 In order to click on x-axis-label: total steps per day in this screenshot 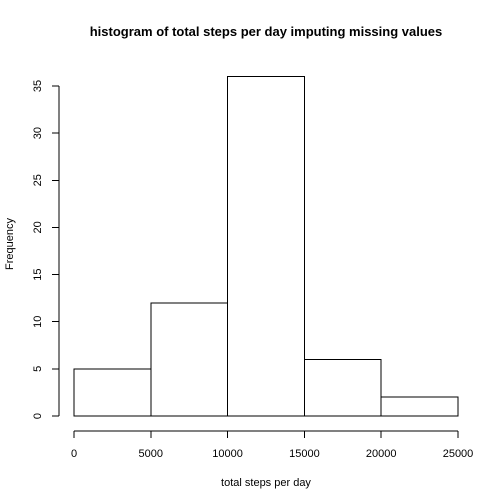, I will do `click(266, 483)`.